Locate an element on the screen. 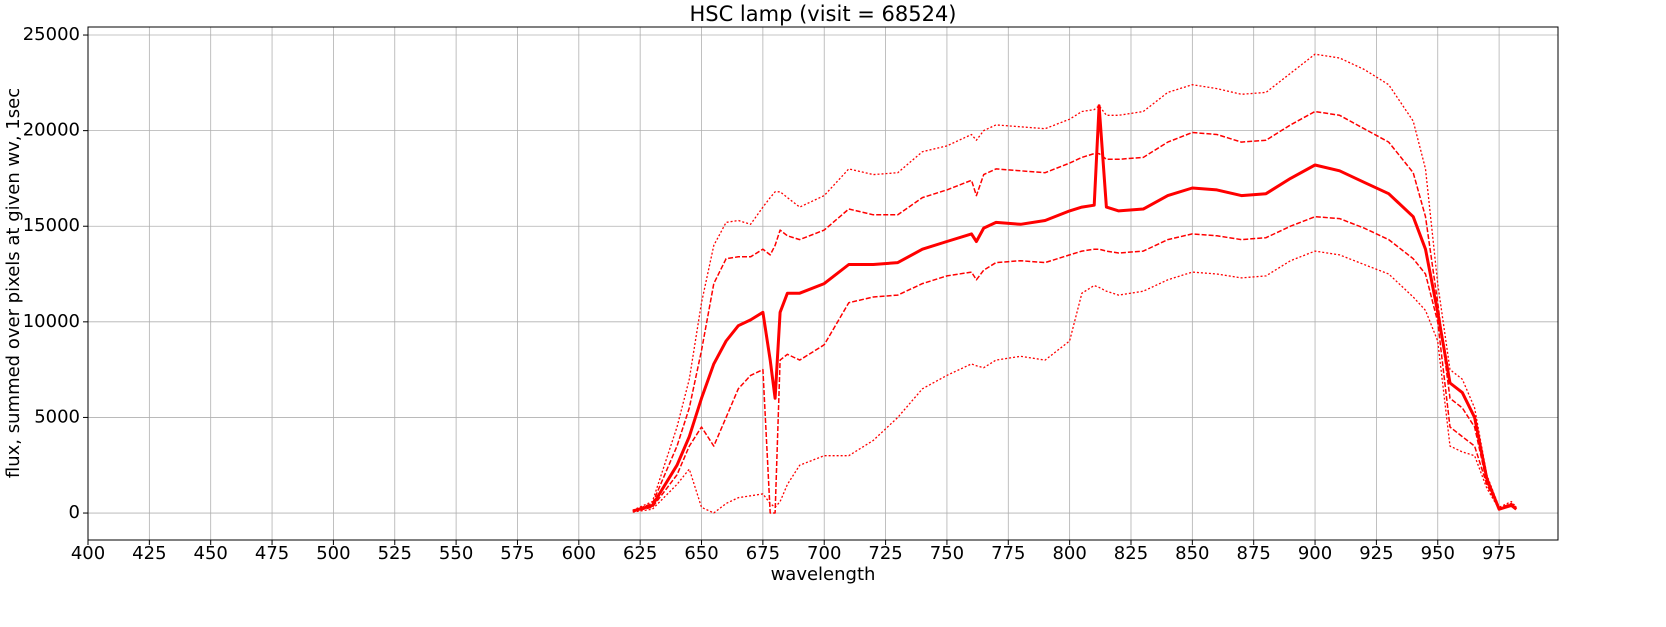 This screenshot has width=1666, height=627. x-tick-label: 650 is located at coordinates (701, 553).